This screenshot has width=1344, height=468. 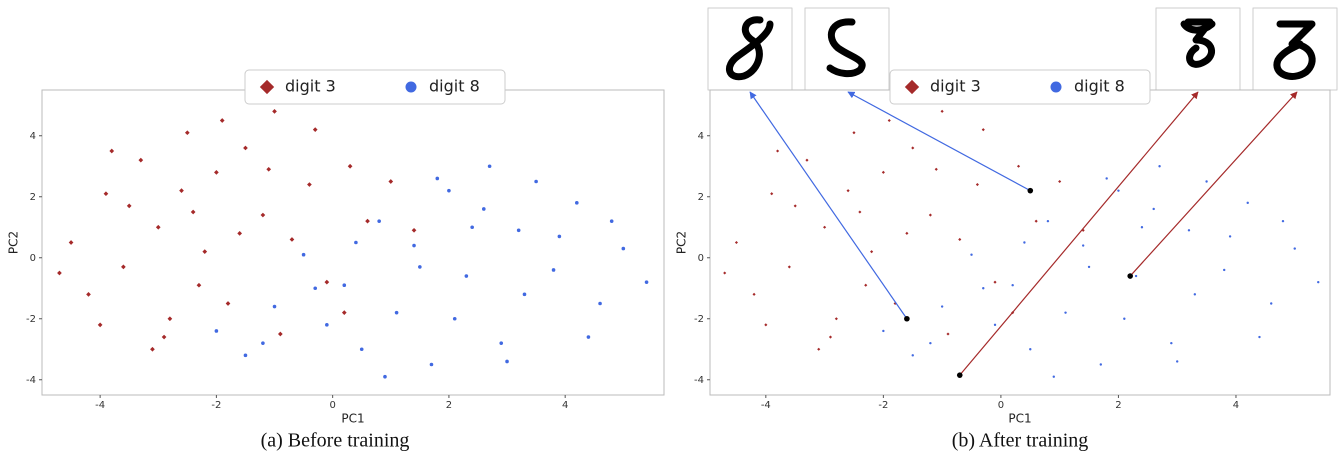 I want to click on legend: digit 3 digit 8, so click(x=1020, y=87).